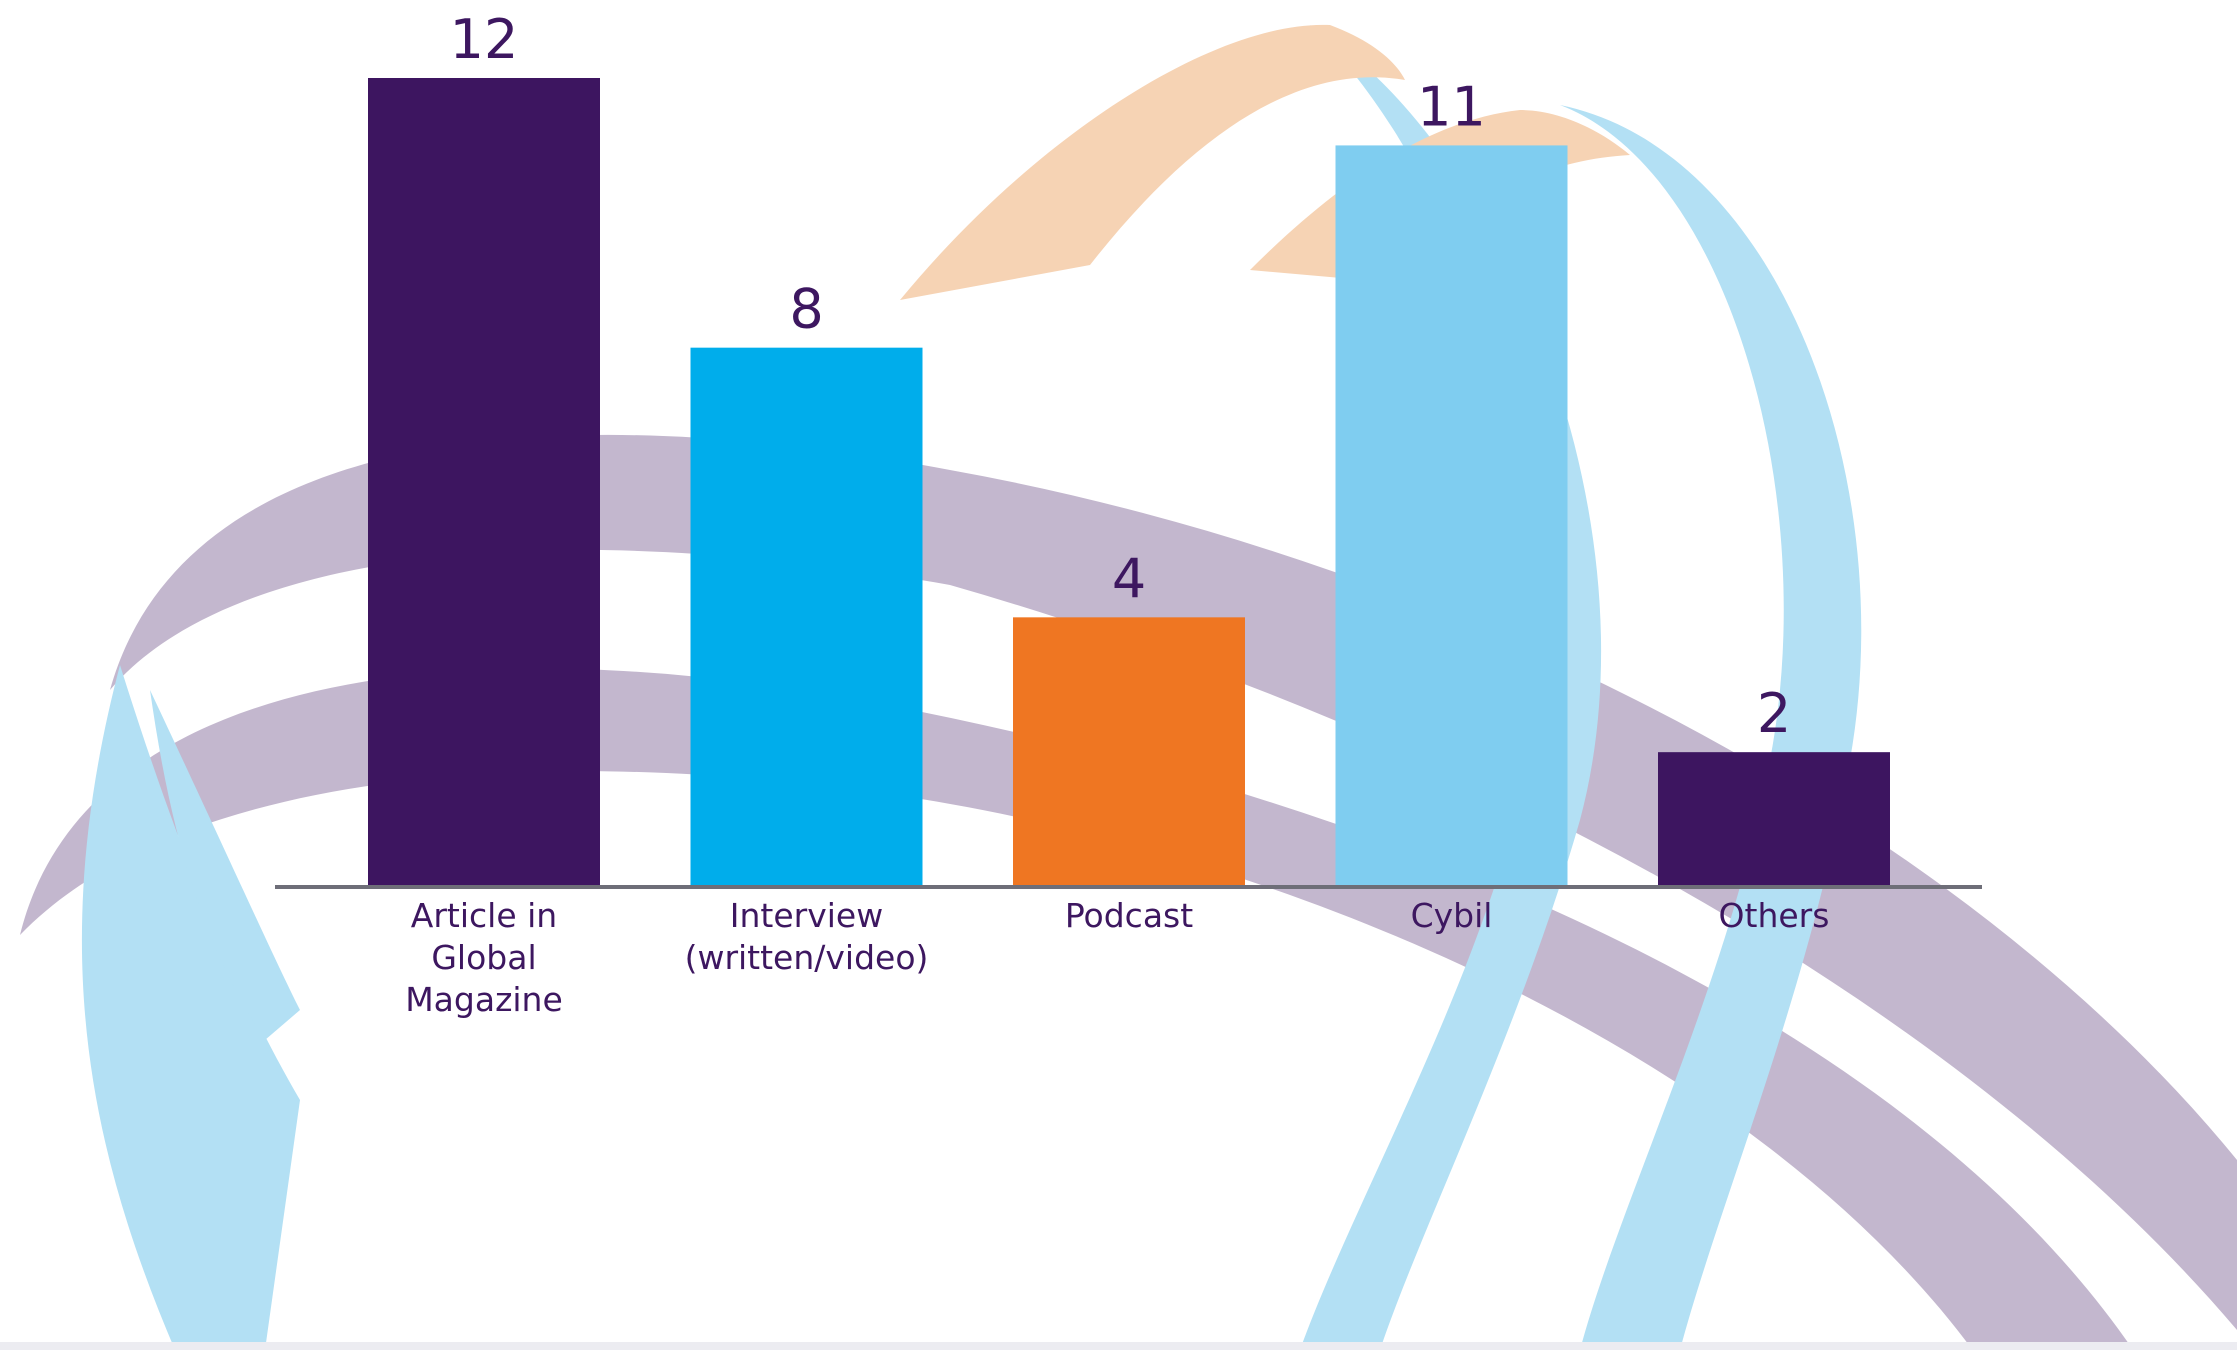 The image size is (2237, 1350). I want to click on orange-ribbon-a, so click(1152, 162).